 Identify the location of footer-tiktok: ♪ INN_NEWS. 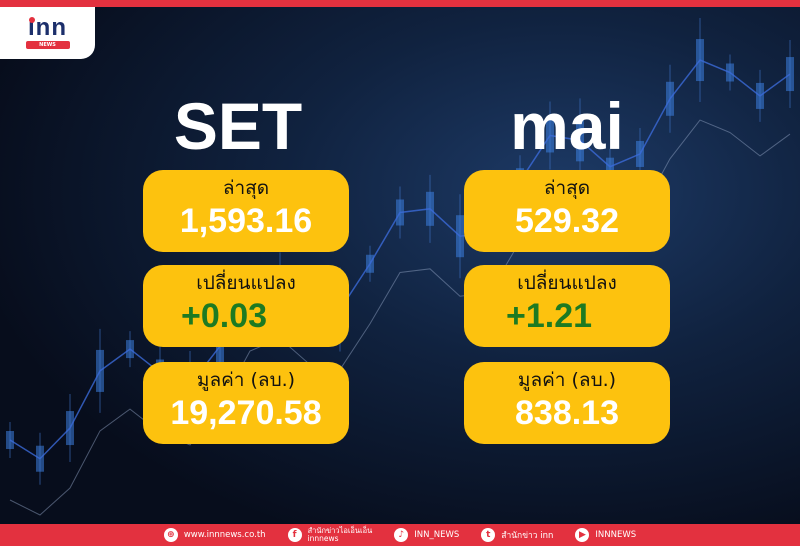
(426, 535).